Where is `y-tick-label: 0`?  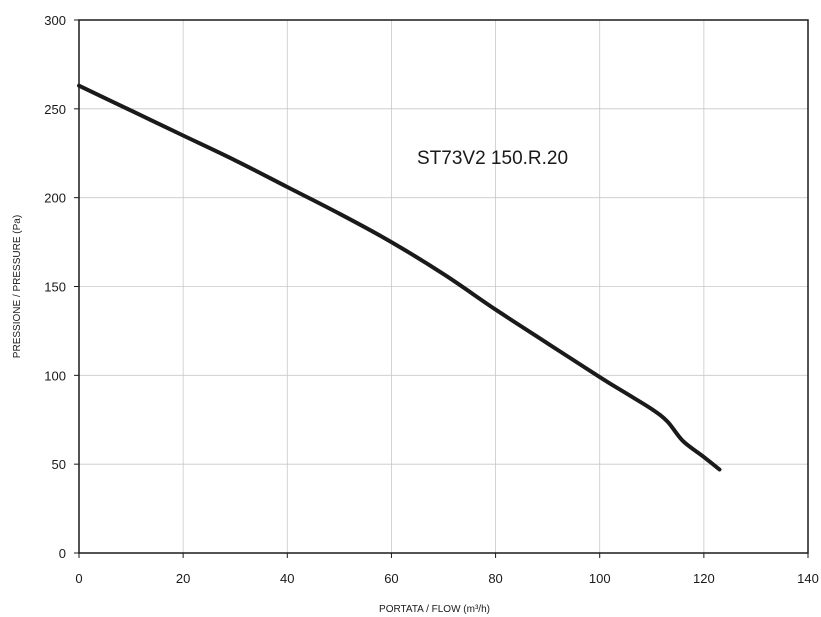
y-tick-label: 0 is located at coordinates (62, 553).